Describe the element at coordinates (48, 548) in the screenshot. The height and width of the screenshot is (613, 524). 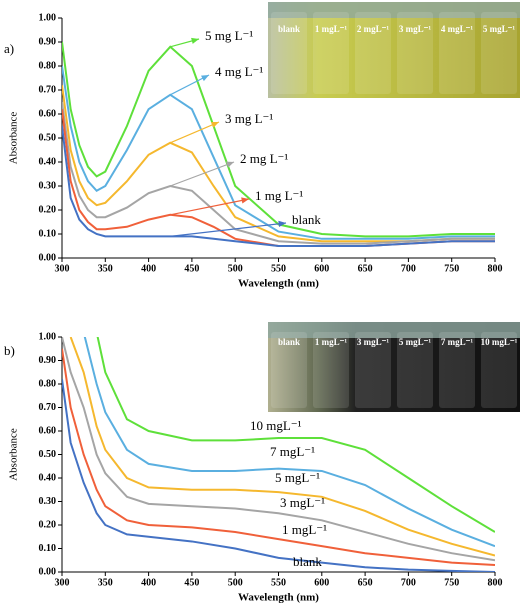
I see `y-tick-label: 0.10` at that location.